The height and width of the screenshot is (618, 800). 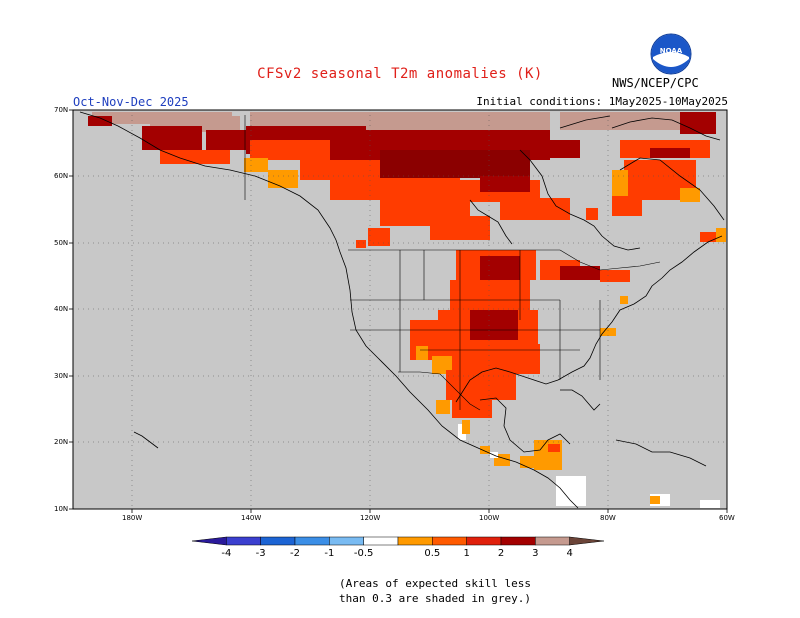 What do you see at coordinates (61, 243) in the screenshot?
I see `lat-label: 50N` at bounding box center [61, 243].